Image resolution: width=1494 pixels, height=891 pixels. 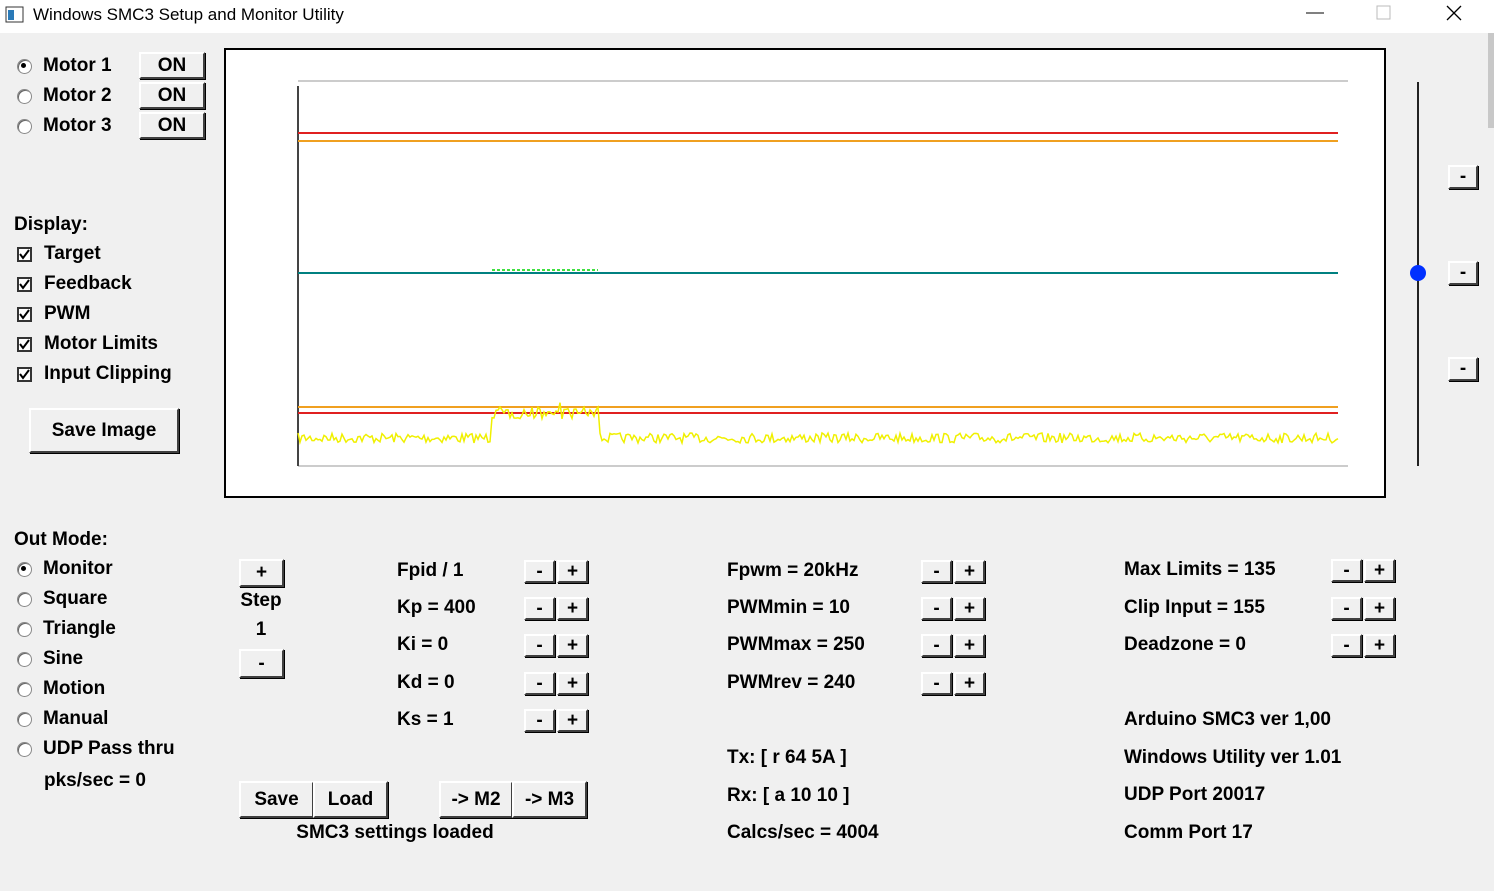 What do you see at coordinates (1227, 719) in the screenshot?
I see `version-info: Arduino SMC3 ver 1,00` at bounding box center [1227, 719].